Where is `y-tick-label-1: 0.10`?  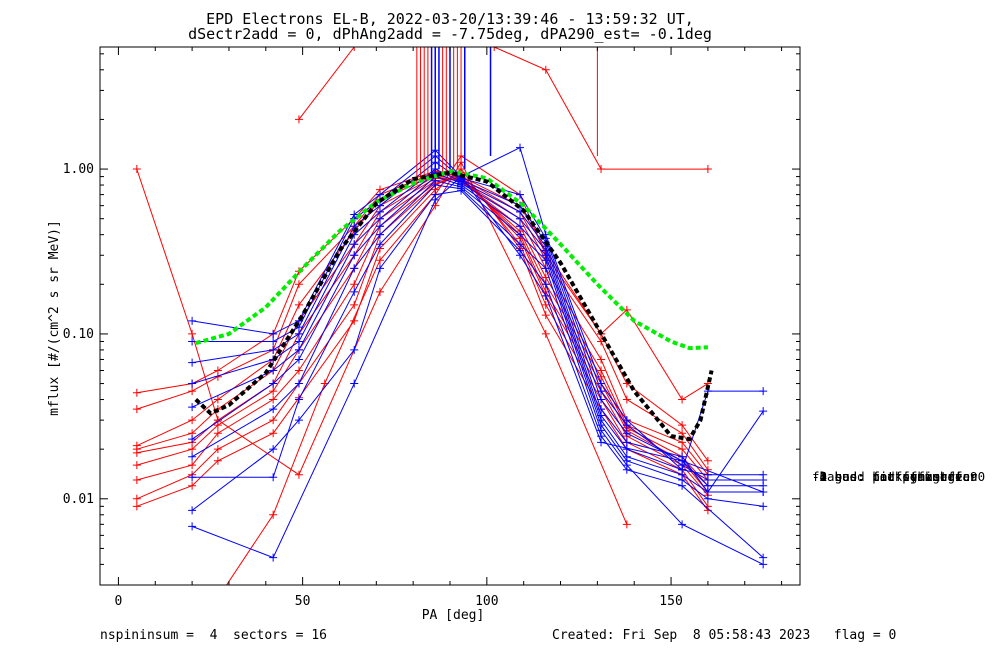 y-tick-label-1: 0.10 is located at coordinates (78, 334).